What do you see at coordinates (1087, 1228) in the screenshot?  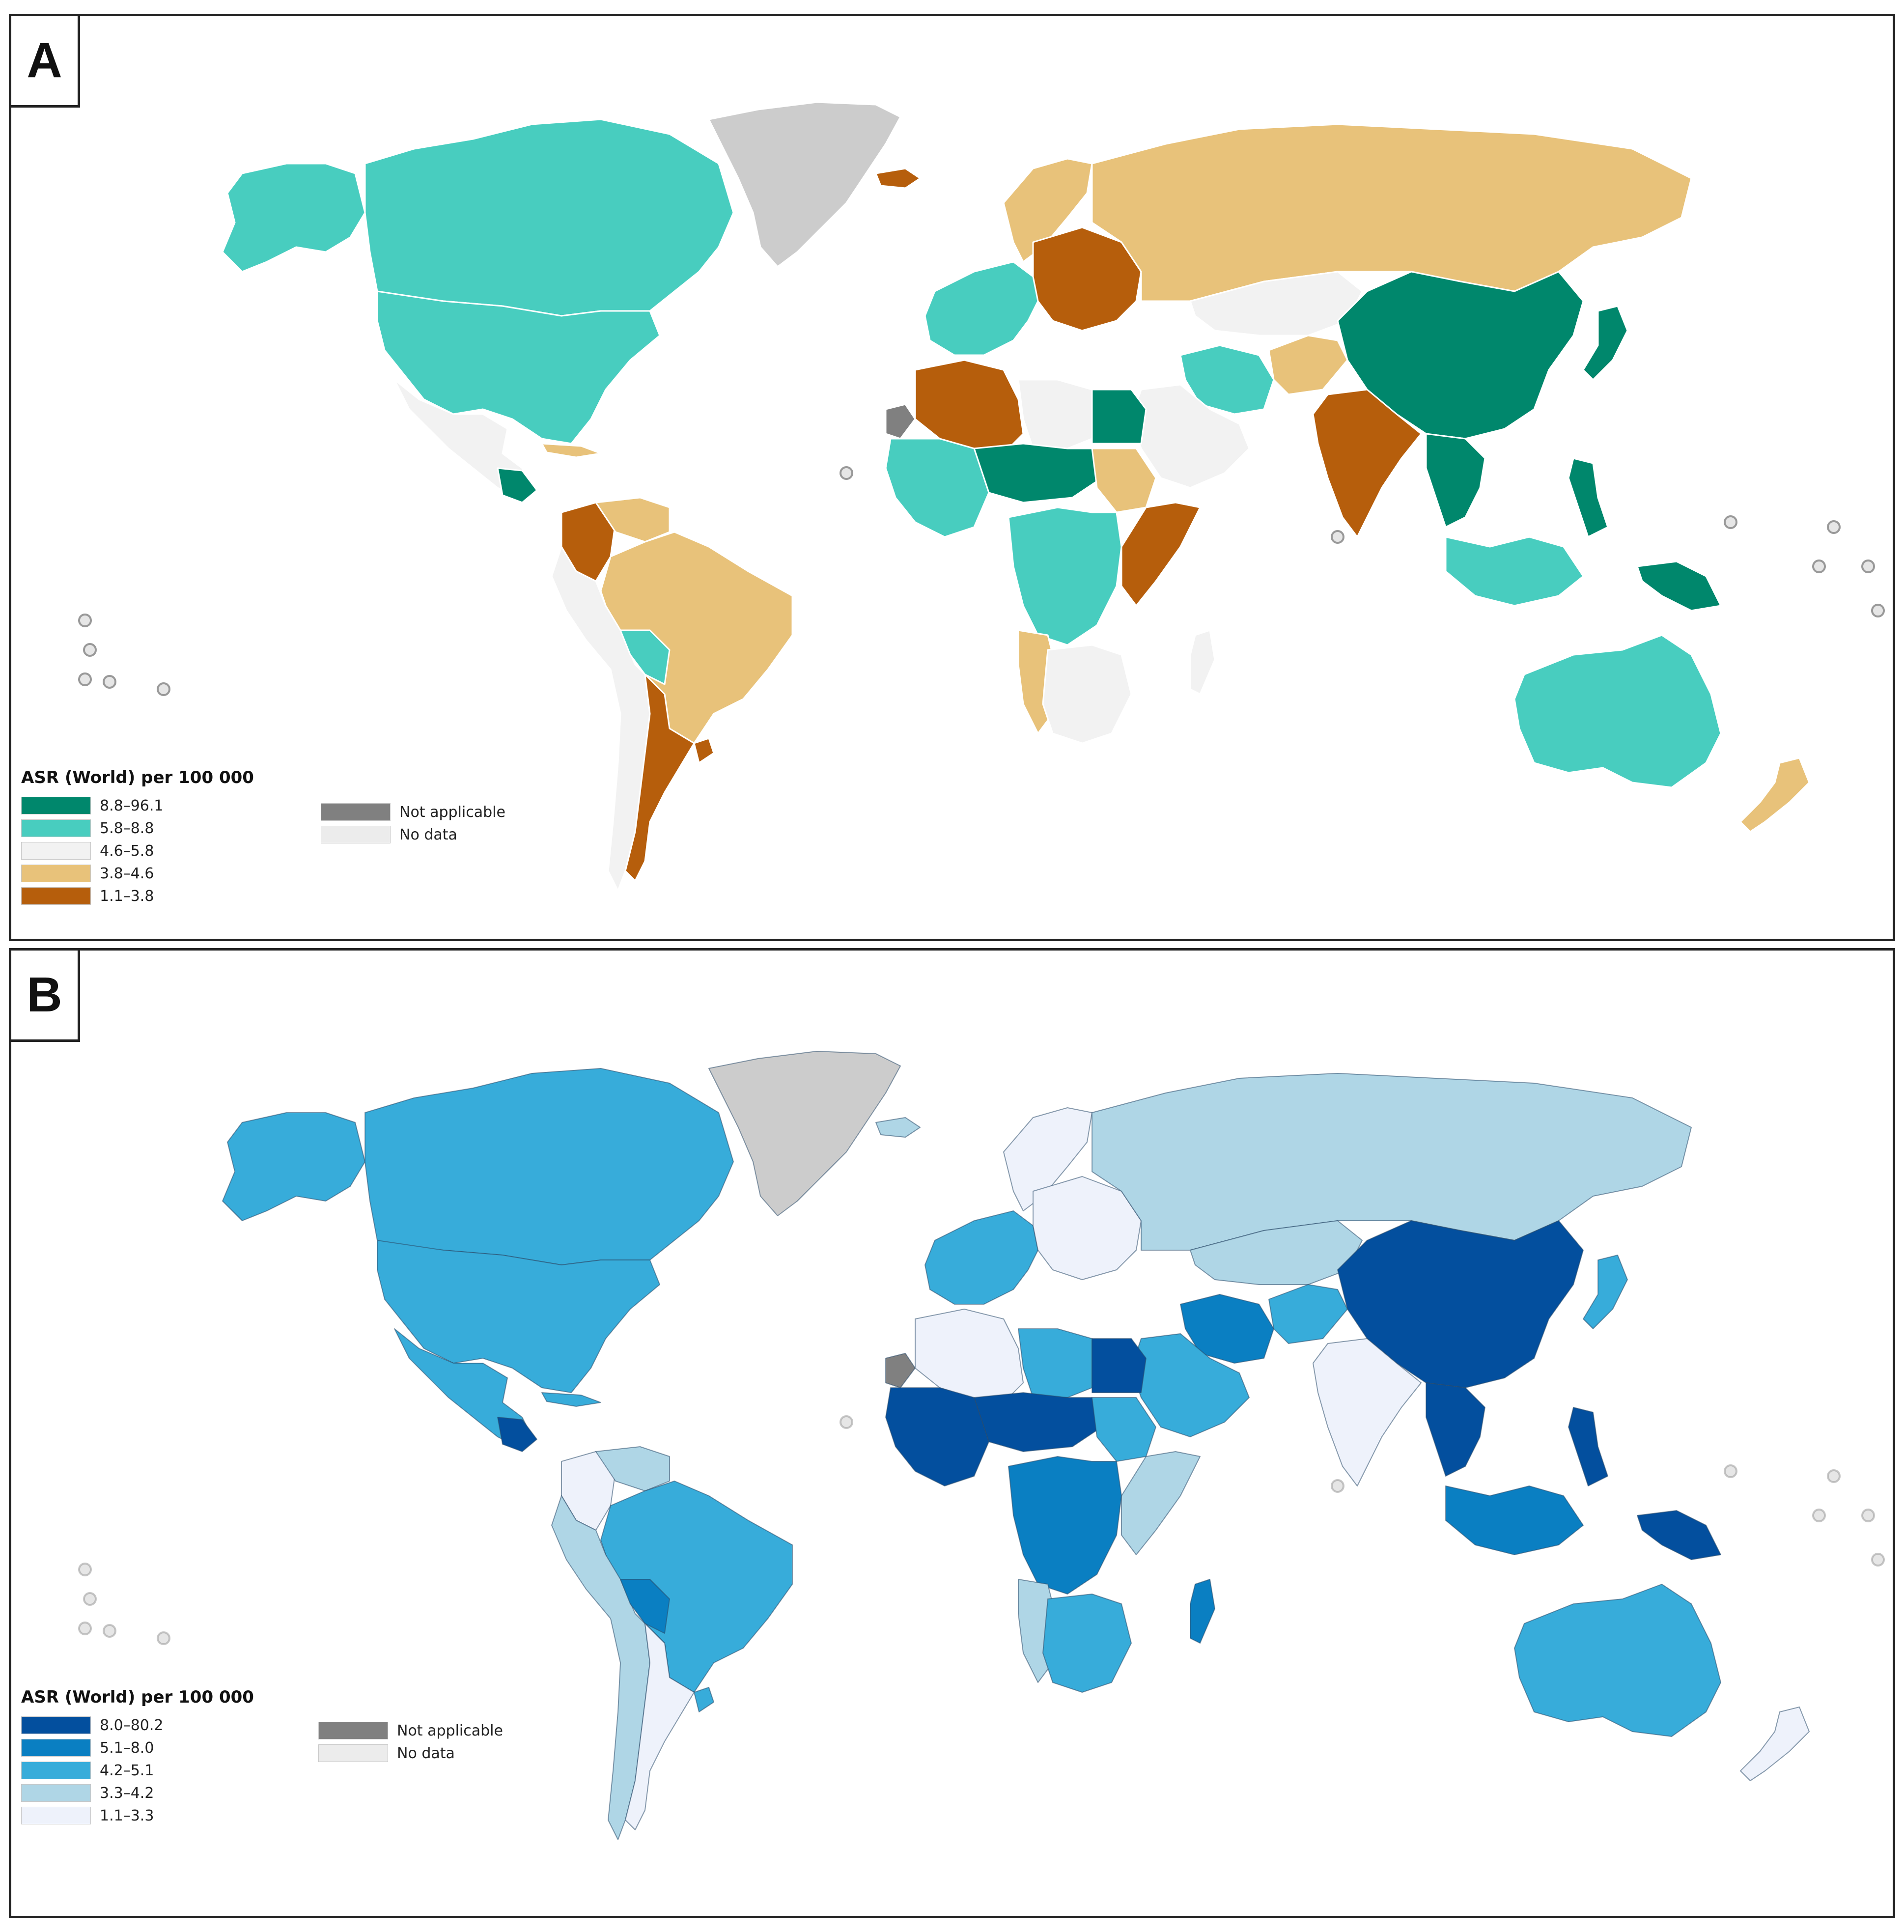 I see `country-eastern-europe` at bounding box center [1087, 1228].